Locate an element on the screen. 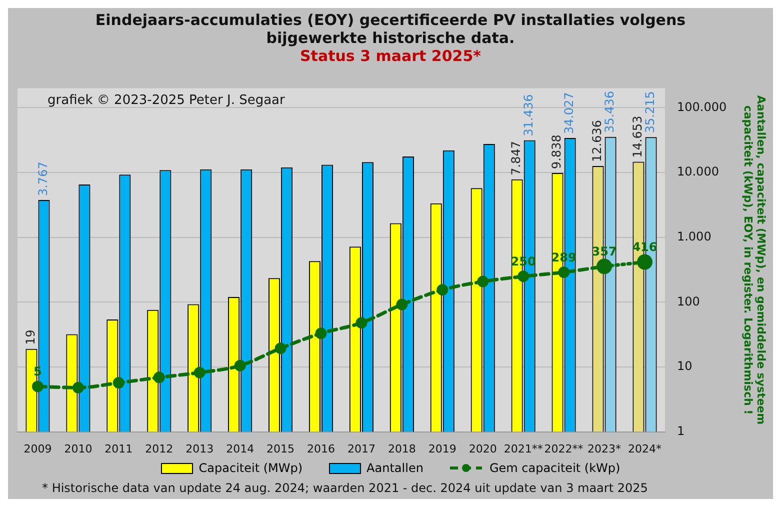  x-tick-label: 2012 is located at coordinates (159, 449).